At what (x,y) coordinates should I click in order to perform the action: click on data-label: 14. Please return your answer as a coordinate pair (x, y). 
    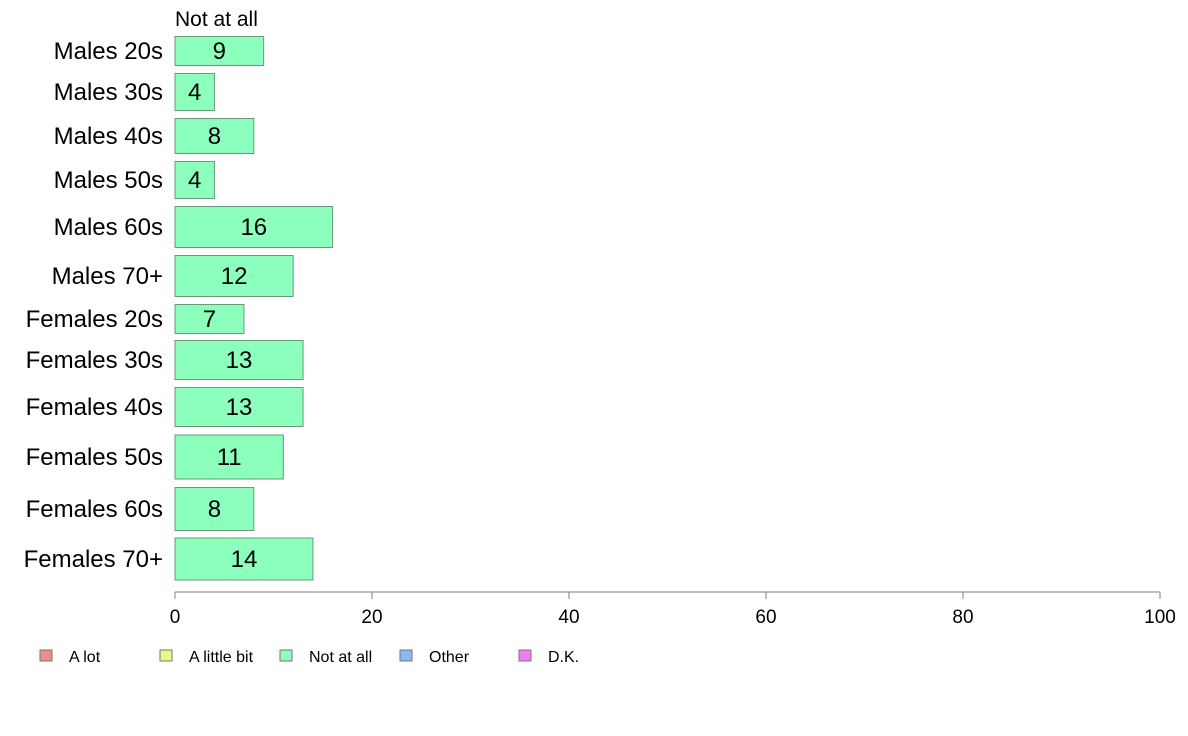
    Looking at the image, I should click on (244, 559).